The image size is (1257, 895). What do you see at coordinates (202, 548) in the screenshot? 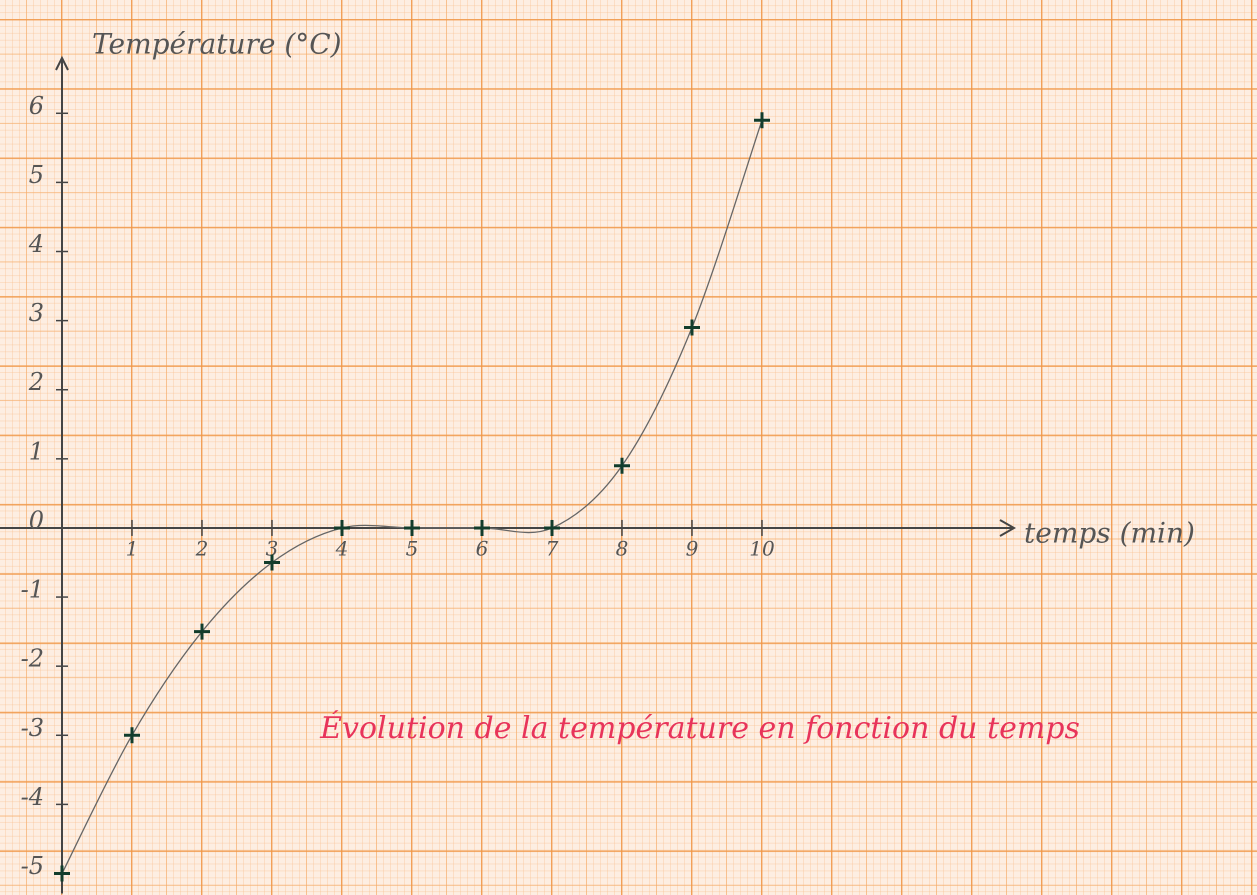
I see `x-tick-label: 2` at bounding box center [202, 548].